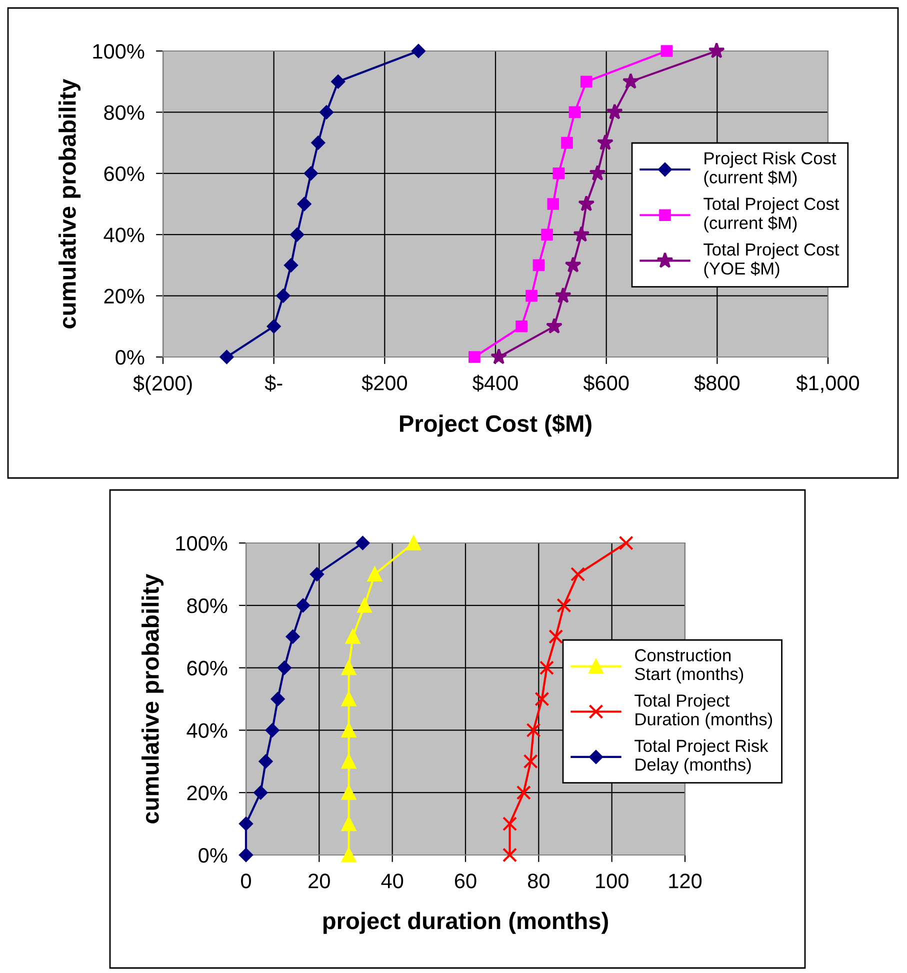 This screenshot has width=907, height=973. I want to click on legend-label: Total Project Cost (YOE $M), so click(772, 260).